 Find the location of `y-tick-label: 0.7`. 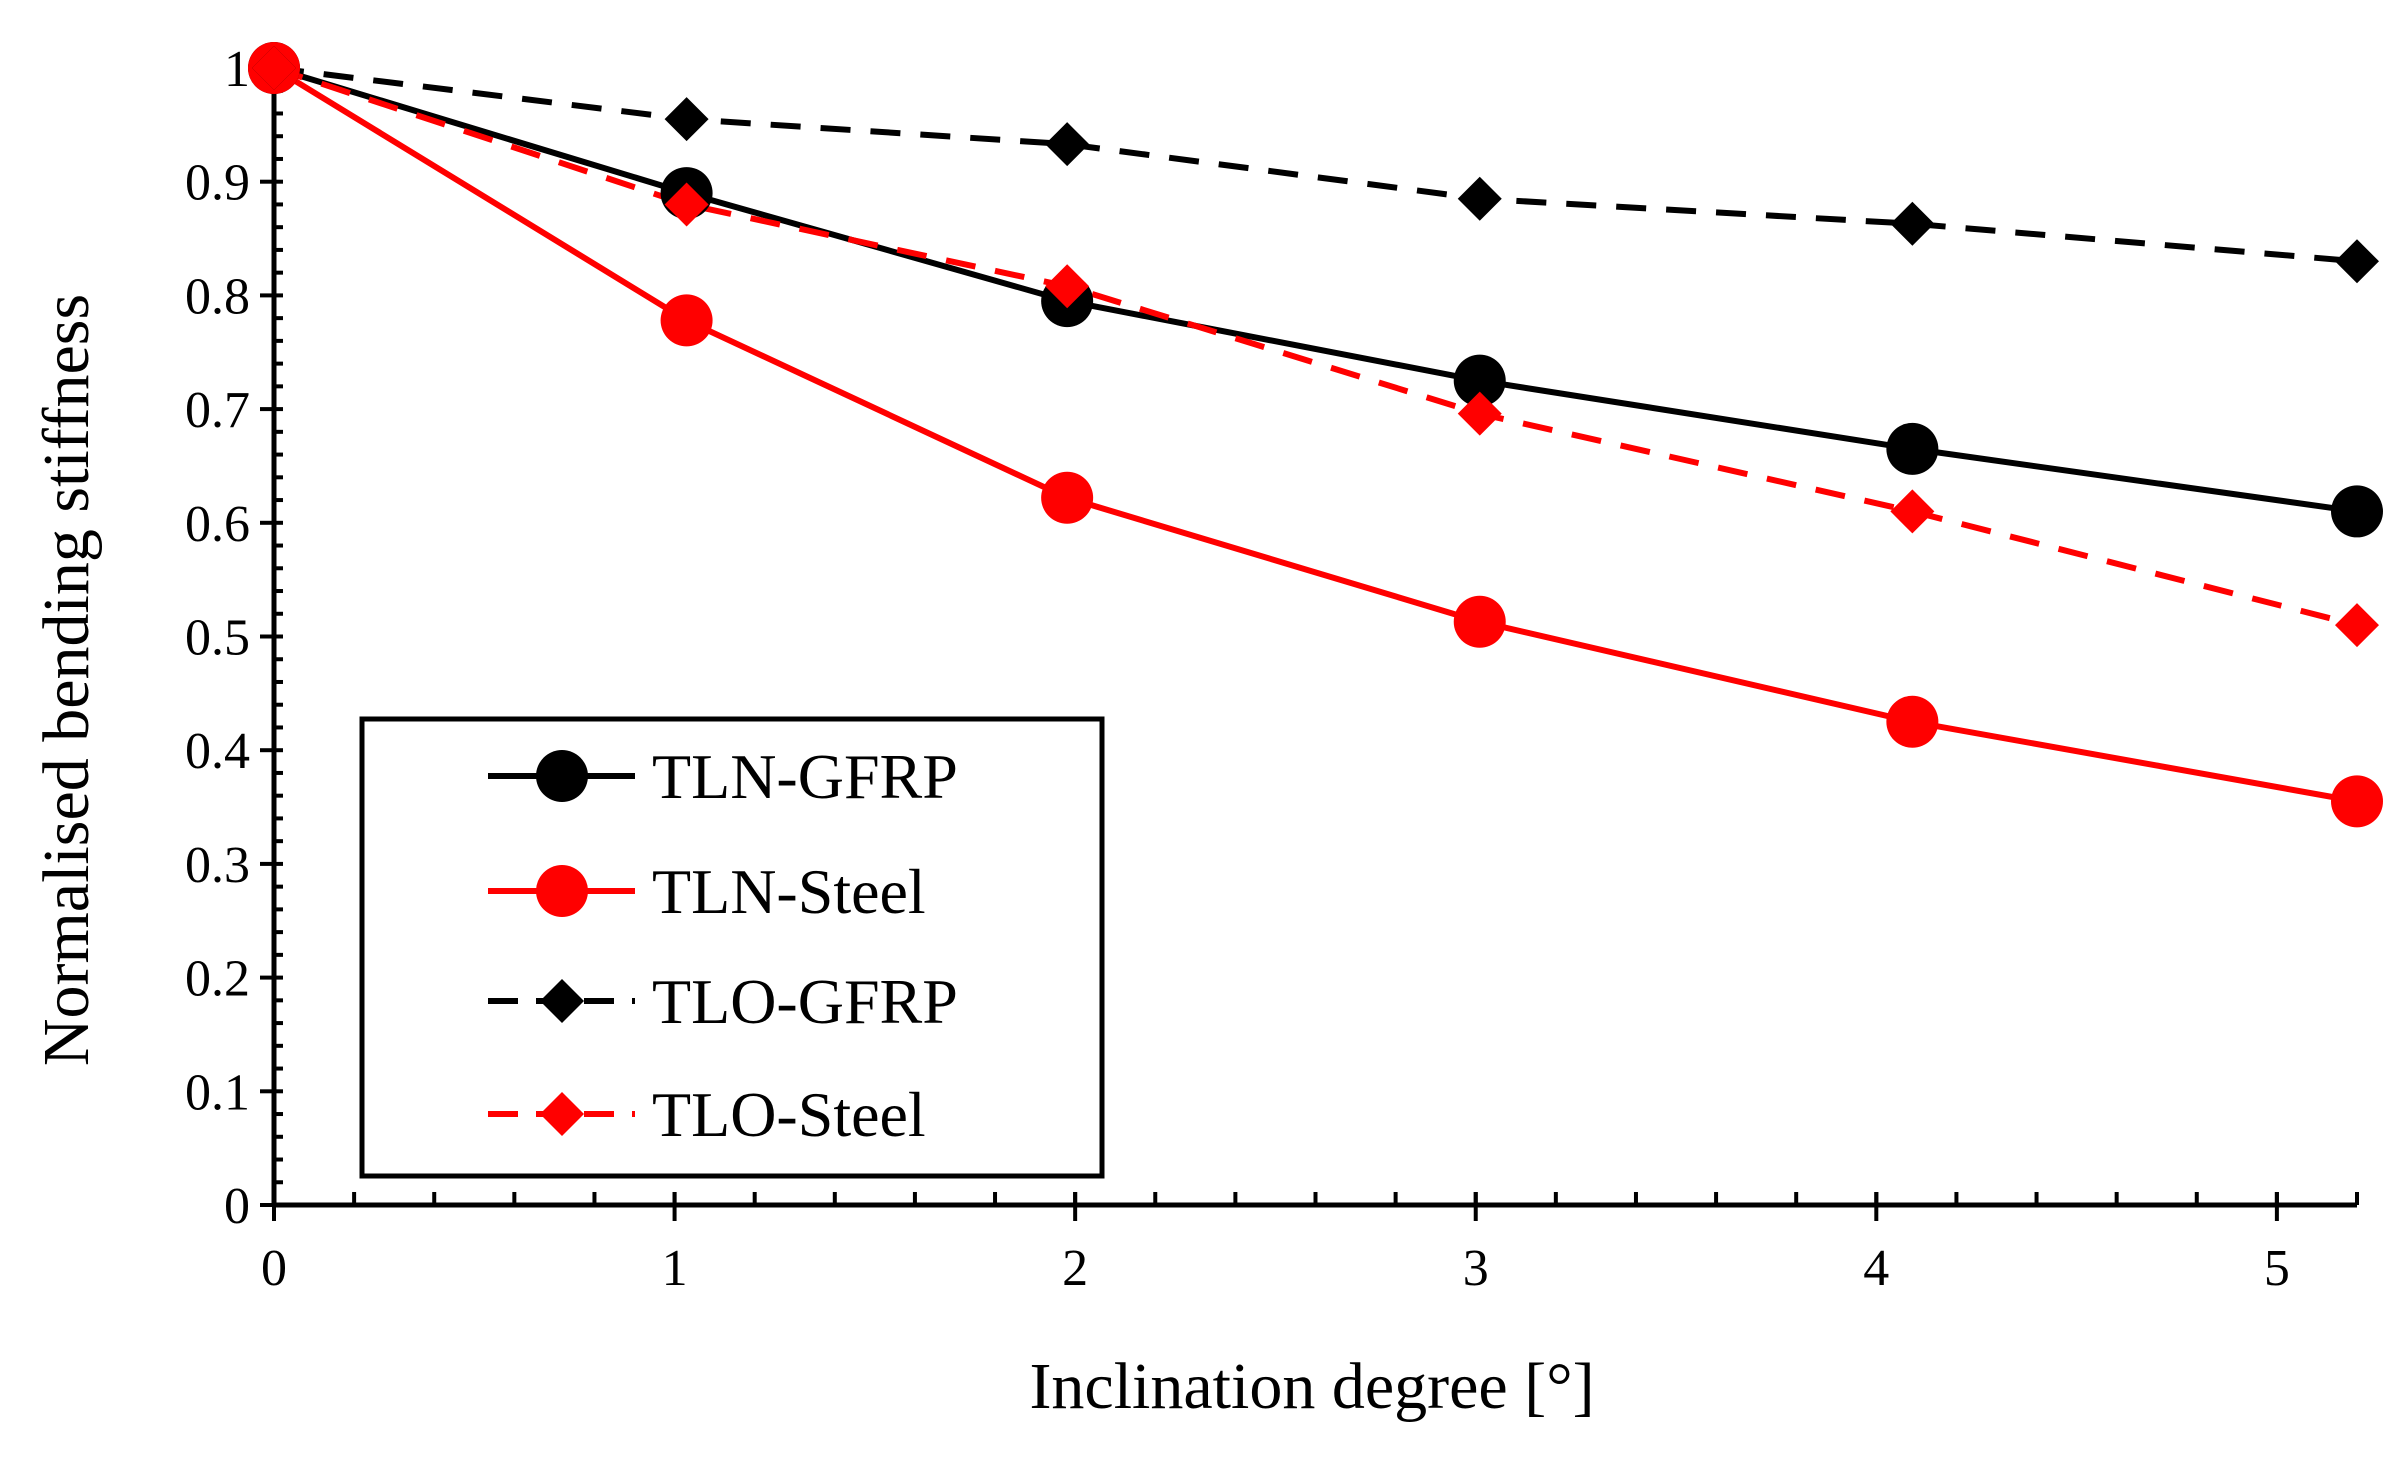

y-tick-label: 0.7 is located at coordinates (217, 410).